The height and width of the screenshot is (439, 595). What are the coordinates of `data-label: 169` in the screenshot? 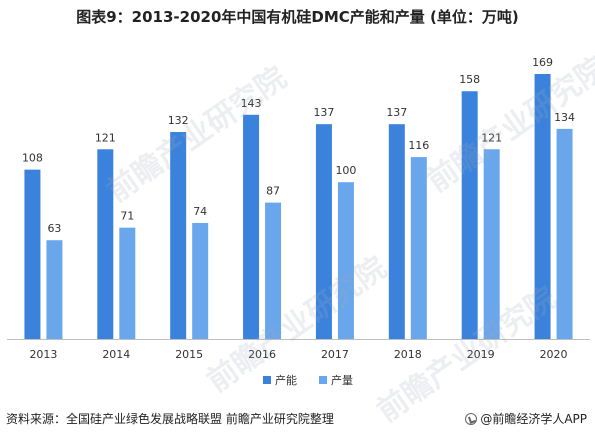 It's located at (542, 62).